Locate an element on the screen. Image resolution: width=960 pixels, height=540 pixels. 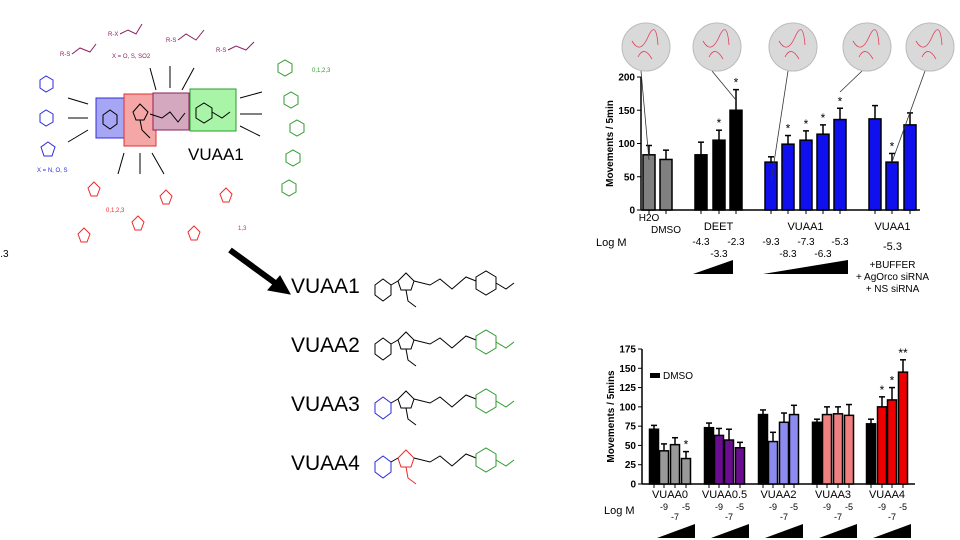
core-label: VUAA1 is located at coordinates (216, 154).